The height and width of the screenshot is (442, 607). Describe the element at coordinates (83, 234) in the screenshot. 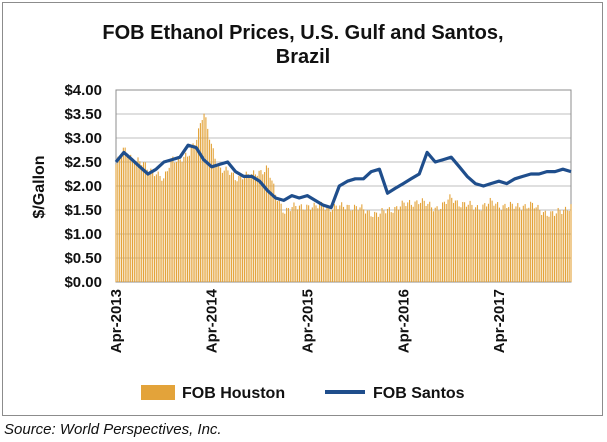

I see `y-tick-label: $1.00` at that location.